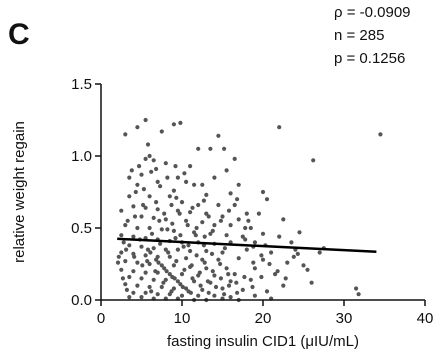 This screenshot has height=360, width=442. What do you see at coordinates (372, 12) in the screenshot?
I see `stat-rho: ρ = -0.0909` at bounding box center [372, 12].